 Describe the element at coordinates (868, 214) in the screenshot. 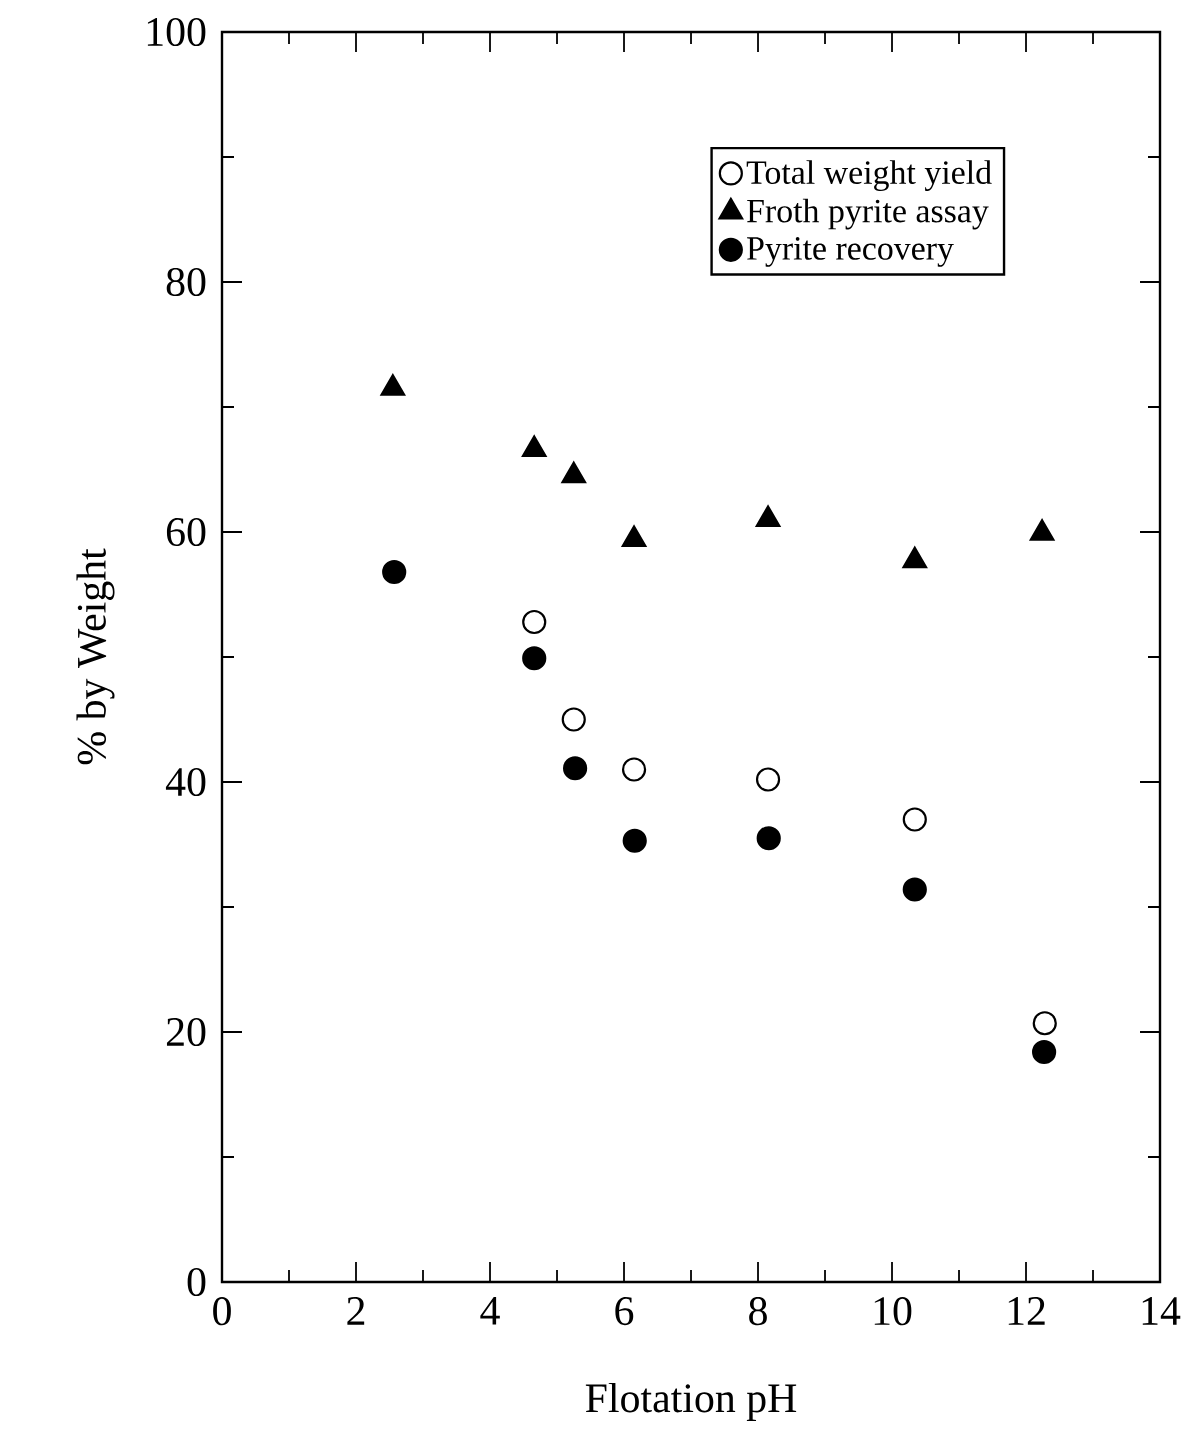

I see `legend-label: Froth pyrite assay` at that location.